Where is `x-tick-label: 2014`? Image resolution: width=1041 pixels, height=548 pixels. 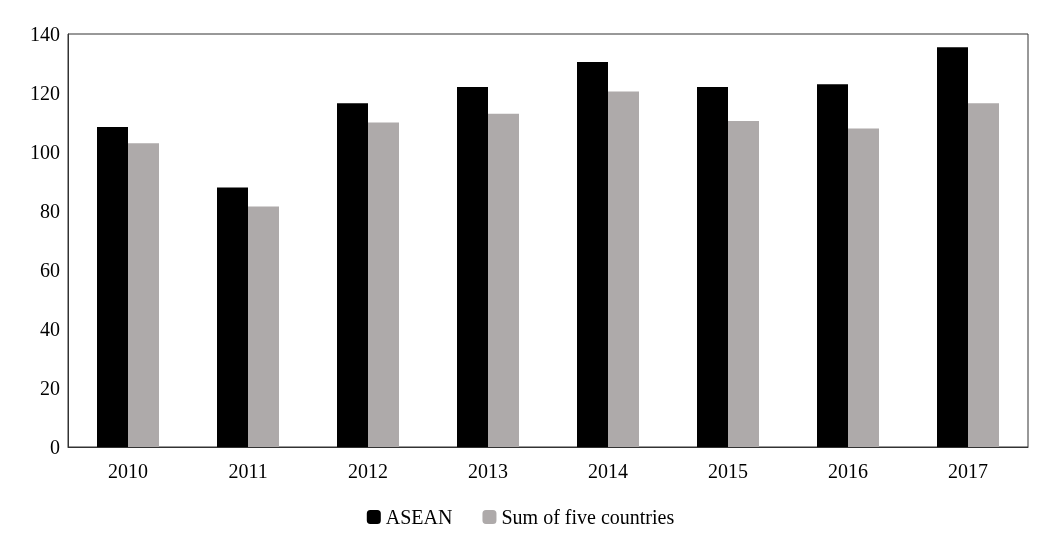 x-tick-label: 2014 is located at coordinates (608, 471).